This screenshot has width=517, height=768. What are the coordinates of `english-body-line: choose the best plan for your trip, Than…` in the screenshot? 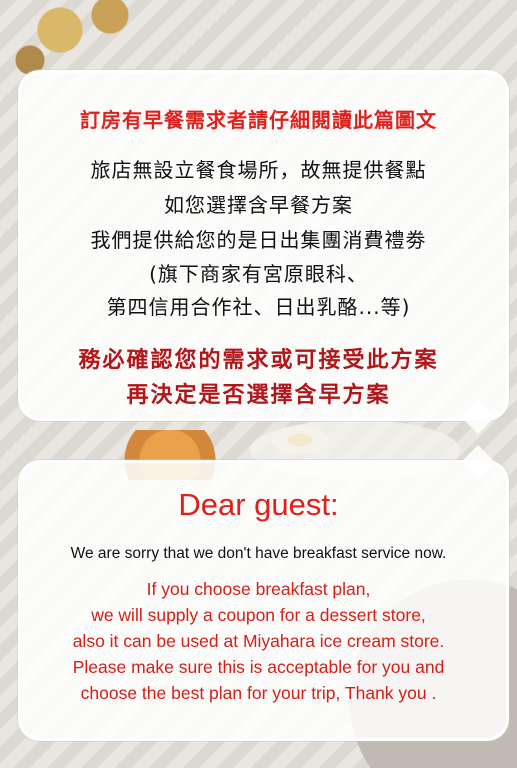 It's located at (258, 693).